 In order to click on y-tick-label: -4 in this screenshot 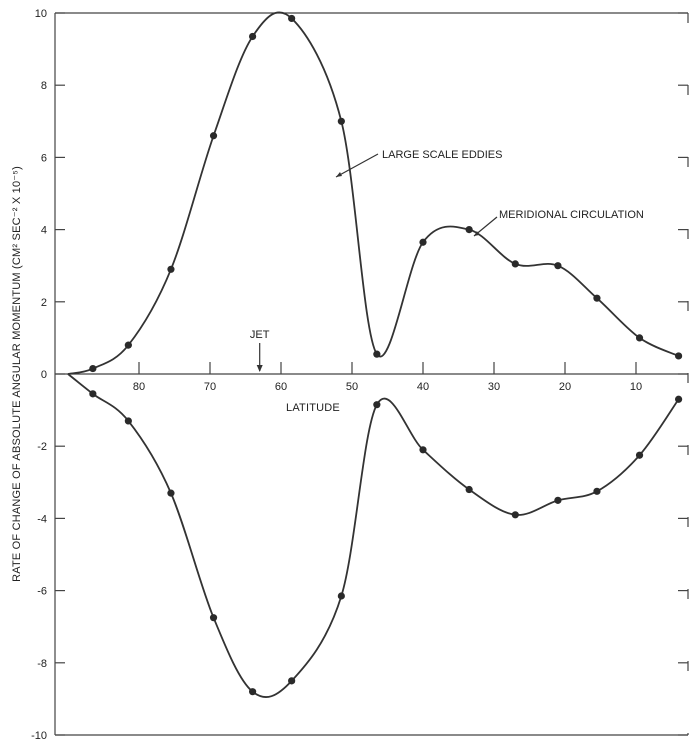, I will do `click(42, 519)`.